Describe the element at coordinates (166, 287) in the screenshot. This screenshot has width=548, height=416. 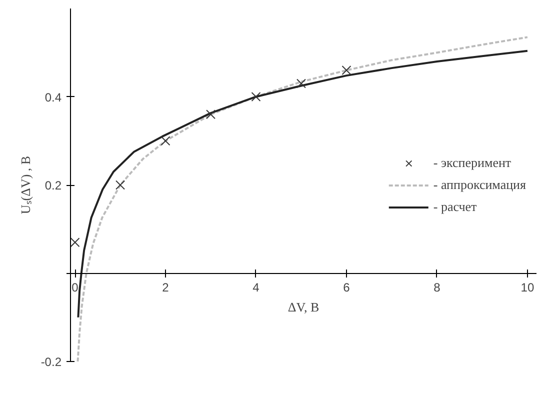
I see `x-tick-label: 2` at that location.